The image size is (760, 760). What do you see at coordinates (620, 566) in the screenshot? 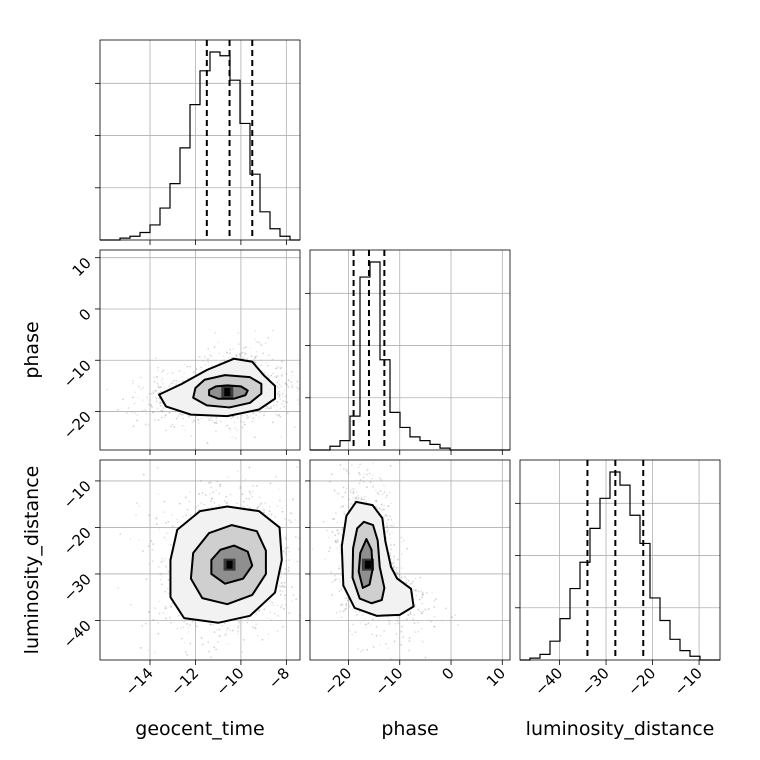
I see `hist-luminosity-distance-steps` at bounding box center [620, 566].